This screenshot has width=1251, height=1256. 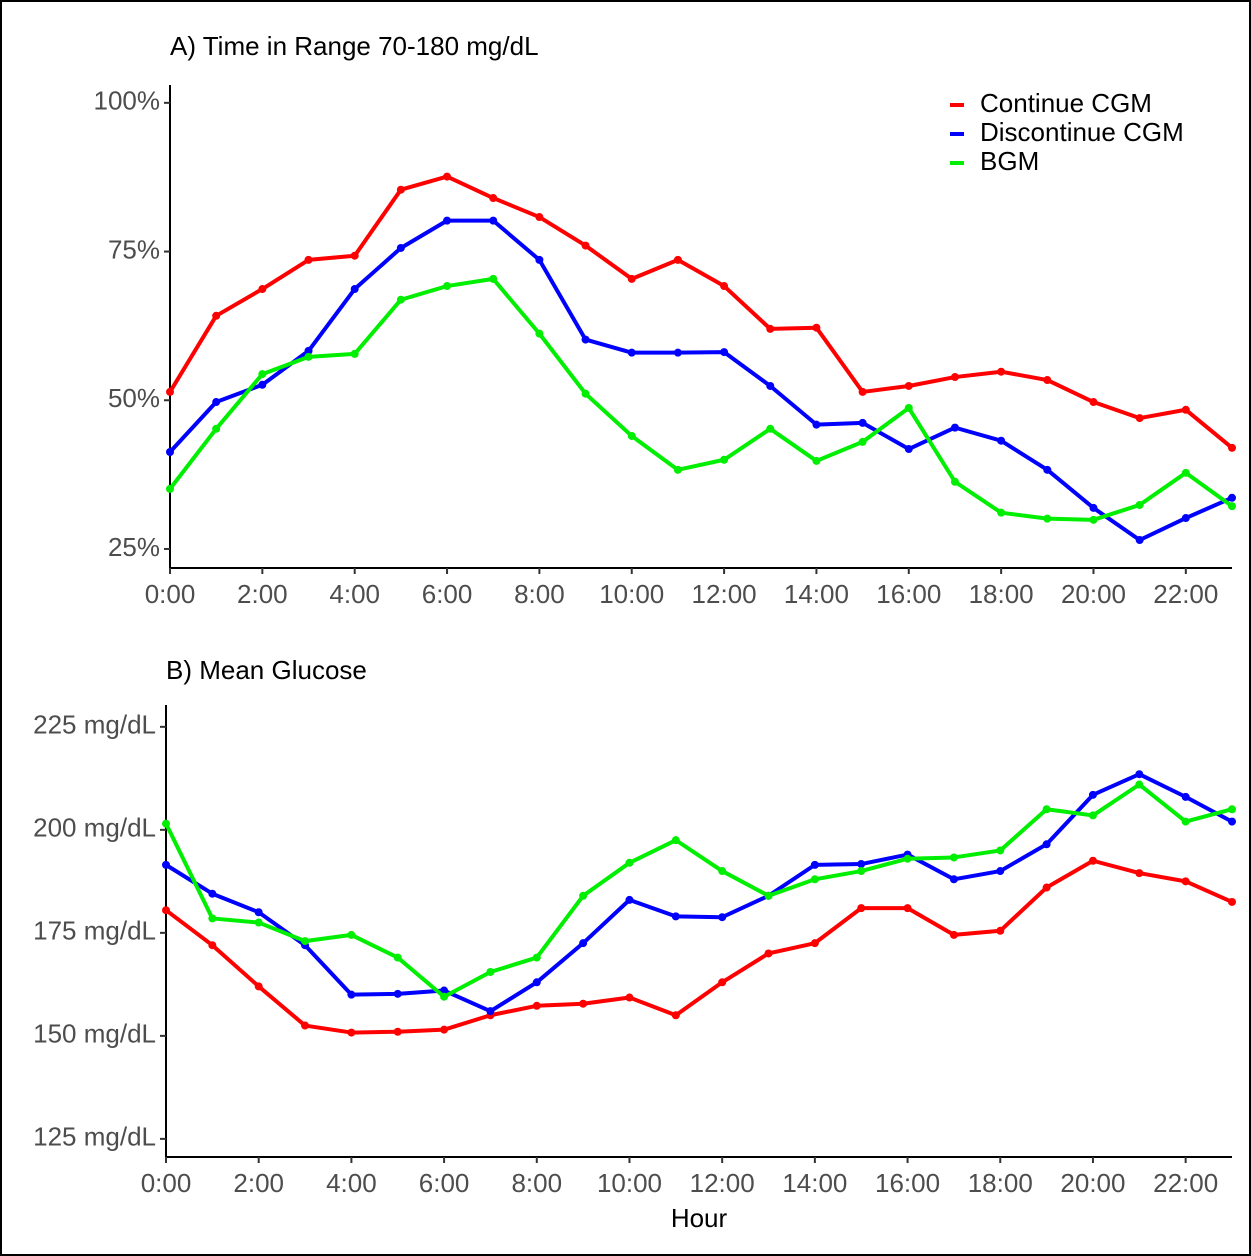 I want to click on x-axis-label: Hour, so click(x=699, y=1218).